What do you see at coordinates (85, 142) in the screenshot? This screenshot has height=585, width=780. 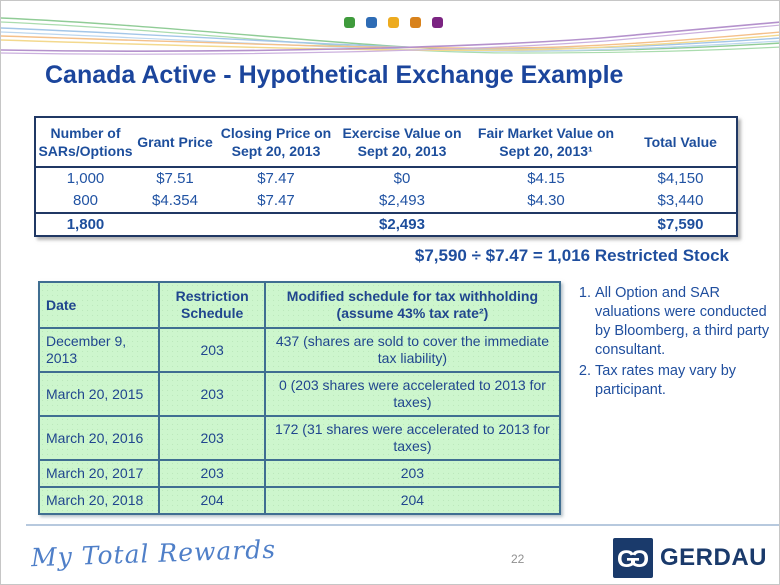 I see `column-header: Number of SARs/Options` at bounding box center [85, 142].